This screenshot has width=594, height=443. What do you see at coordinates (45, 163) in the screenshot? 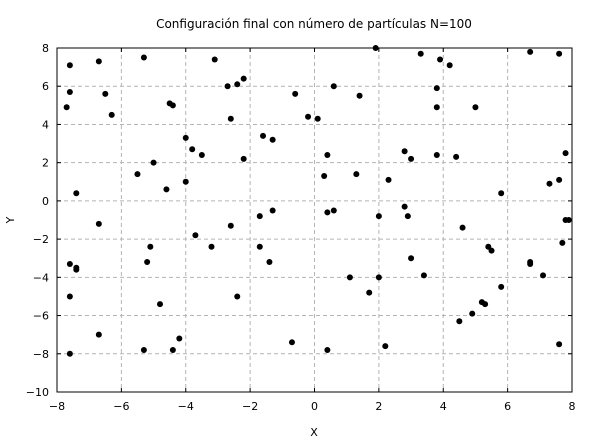
I see `y-tick-label: 2` at bounding box center [45, 163].